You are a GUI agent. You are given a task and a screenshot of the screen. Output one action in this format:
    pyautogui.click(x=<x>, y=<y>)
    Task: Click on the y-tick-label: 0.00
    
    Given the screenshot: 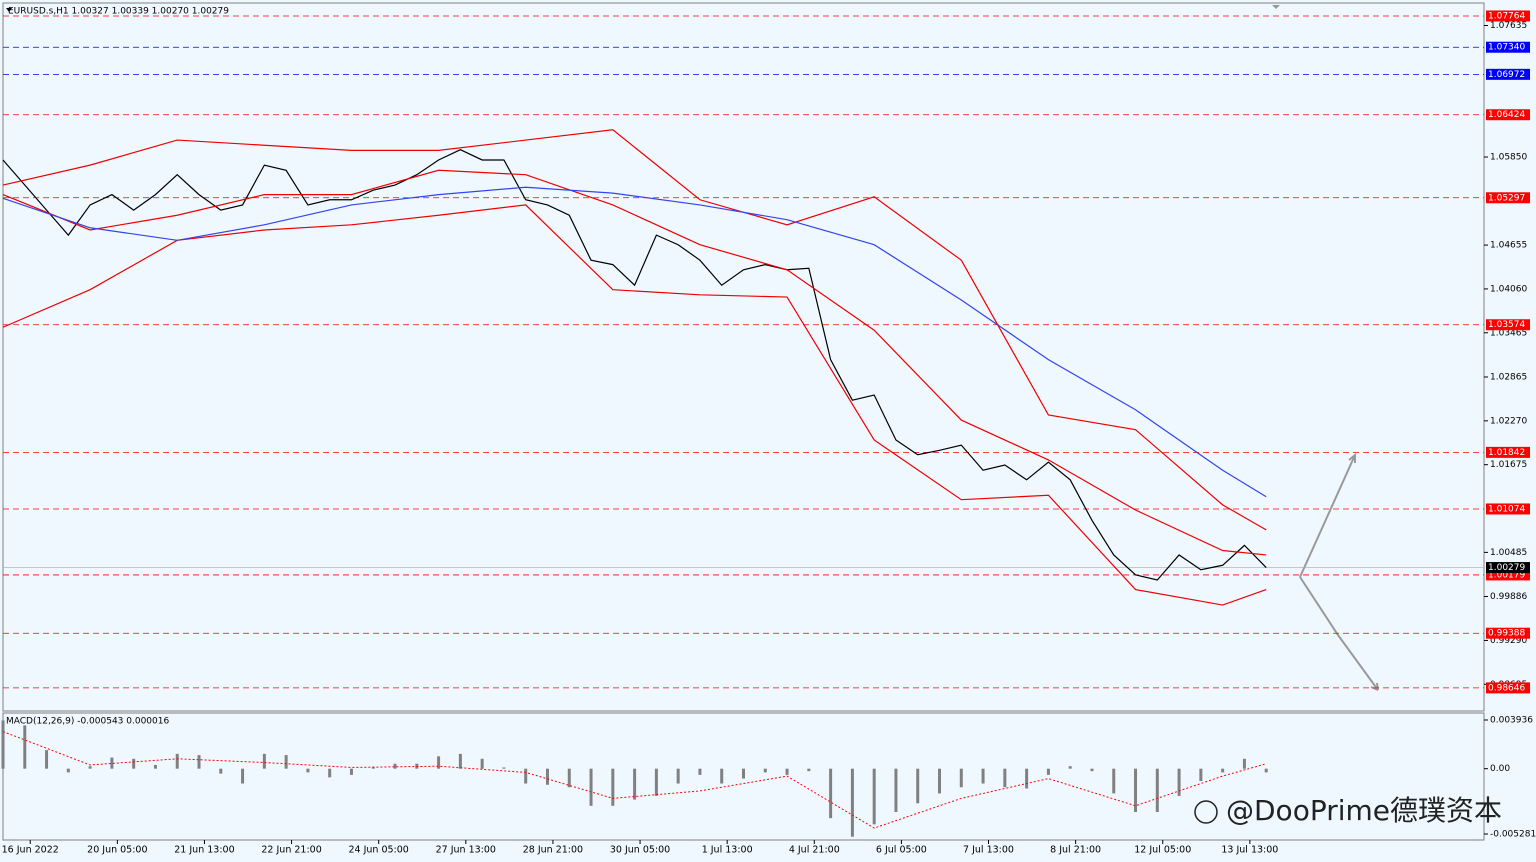 What is the action you would take?
    pyautogui.click(x=1500, y=769)
    